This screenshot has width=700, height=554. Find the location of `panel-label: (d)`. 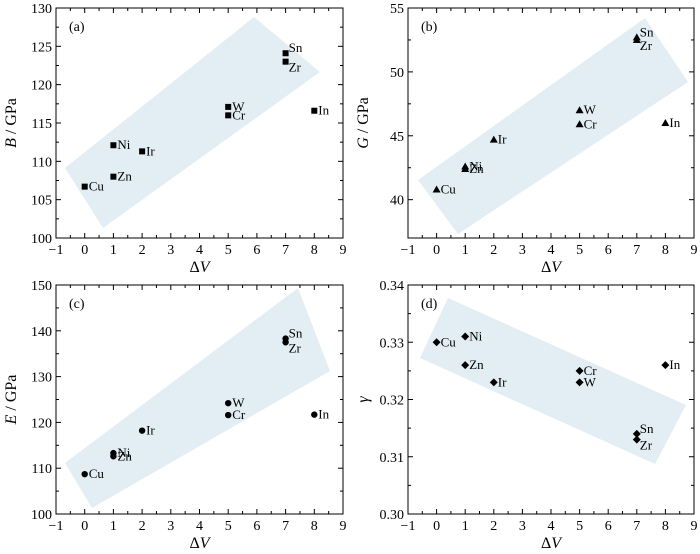

panel-label: (d) is located at coordinates (429, 304).